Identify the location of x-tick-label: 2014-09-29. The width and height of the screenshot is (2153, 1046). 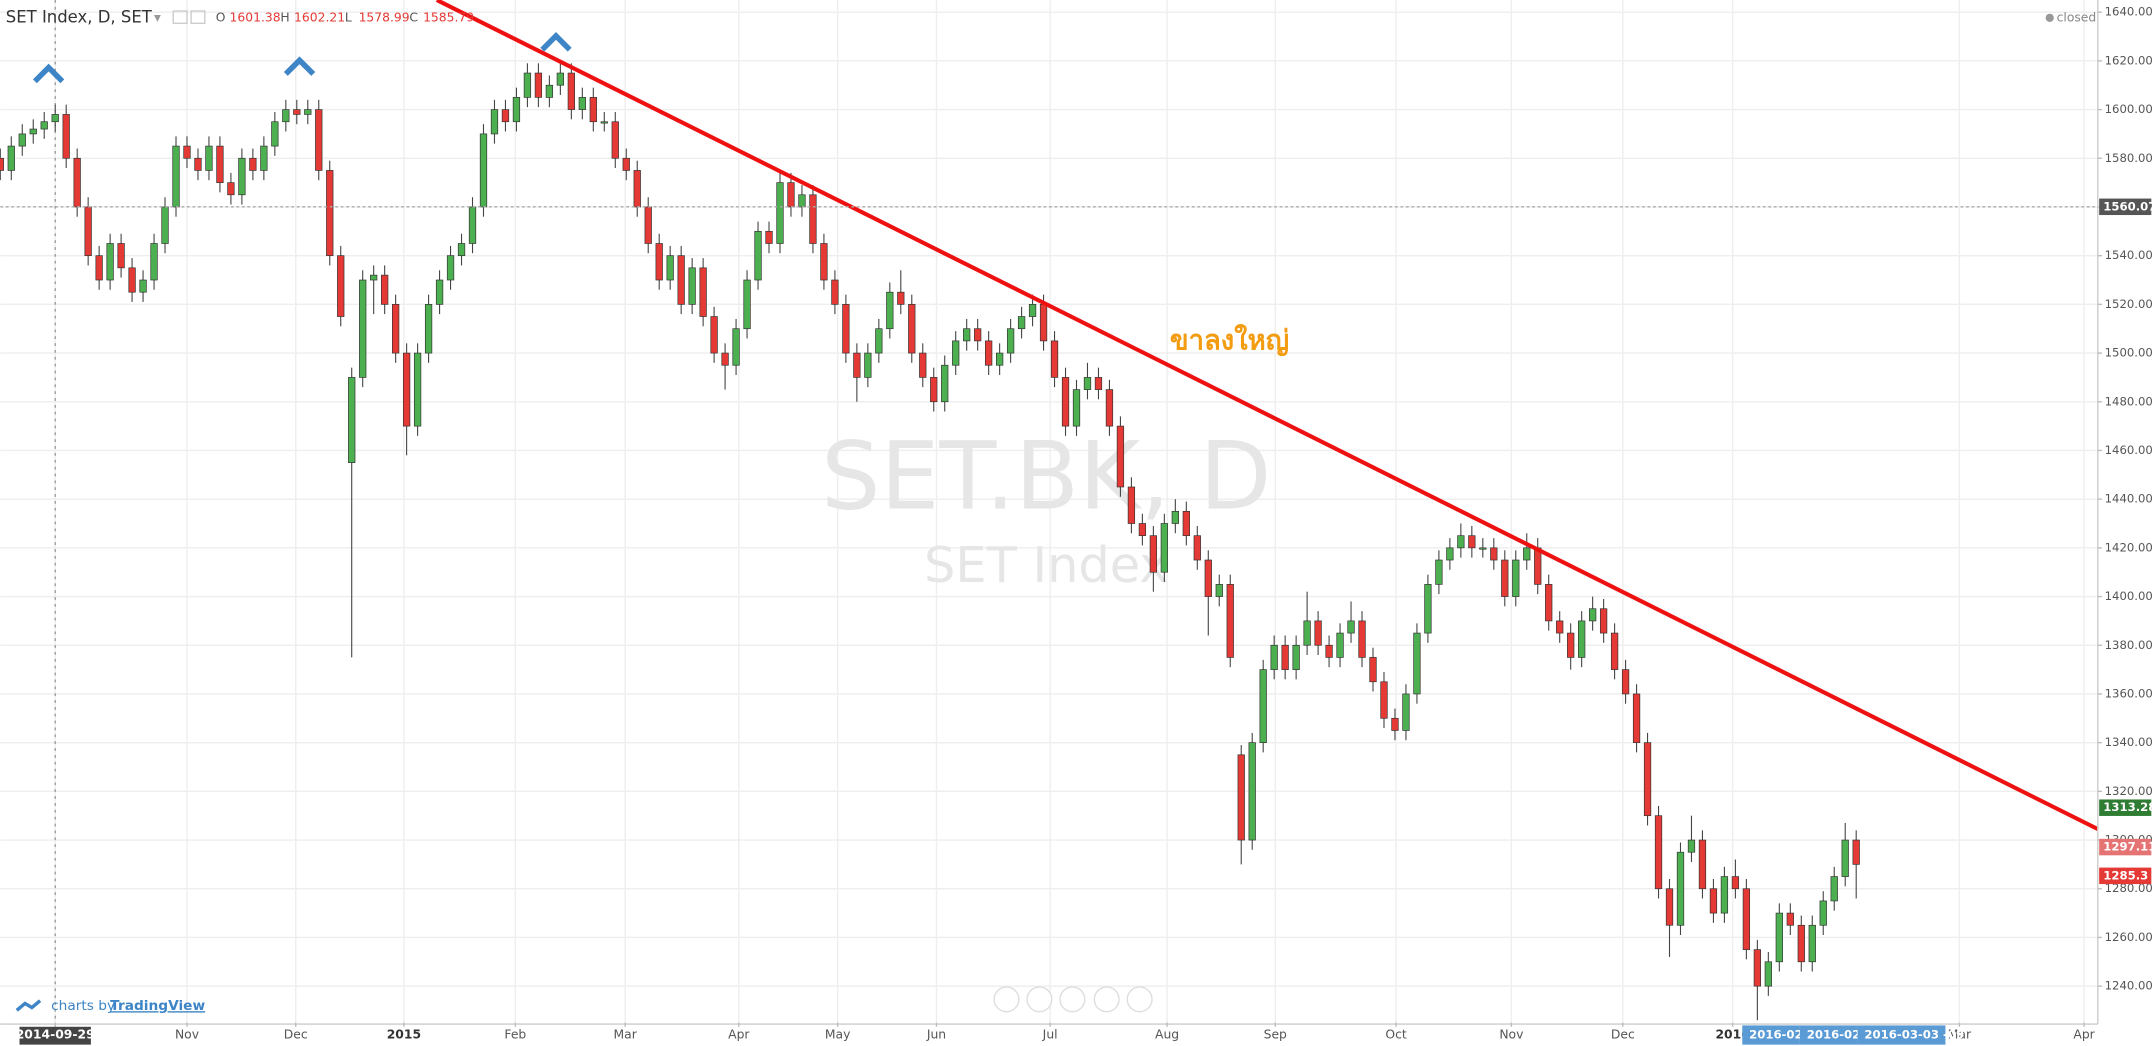
(55, 1035).